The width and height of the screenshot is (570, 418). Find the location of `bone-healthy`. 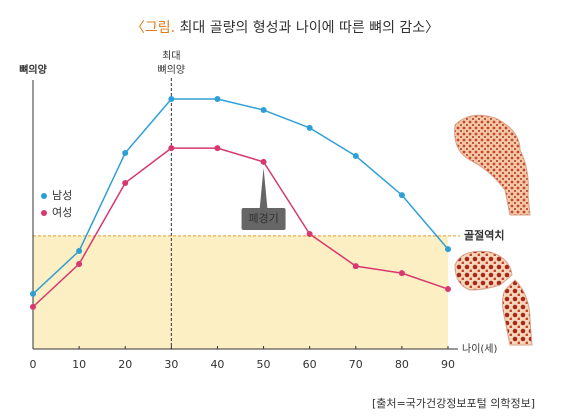

bone-healthy is located at coordinates (492, 165).